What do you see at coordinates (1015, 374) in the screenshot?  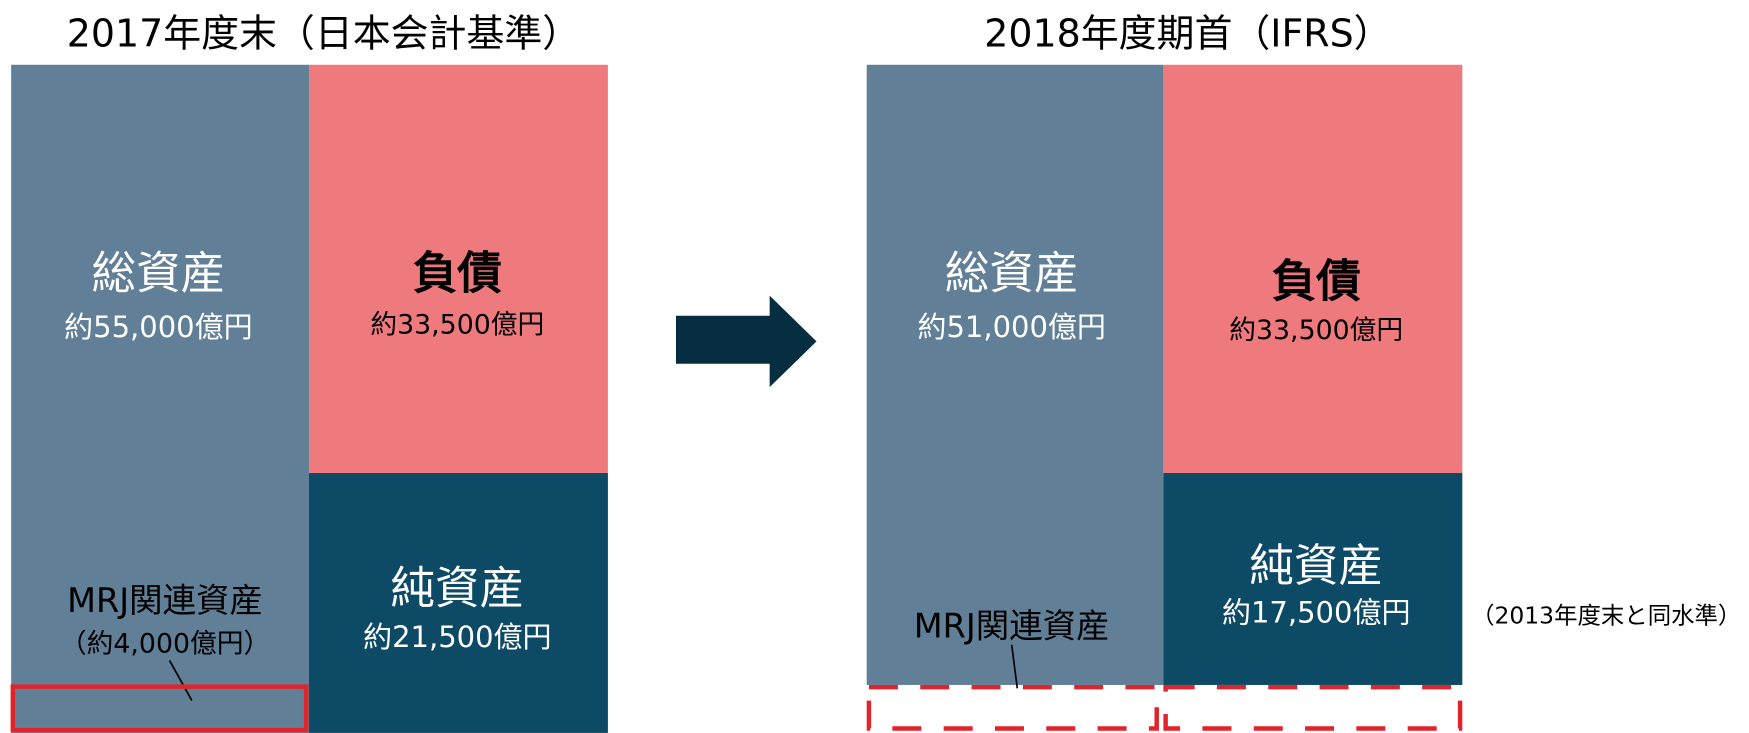 I see `assets-block` at bounding box center [1015, 374].